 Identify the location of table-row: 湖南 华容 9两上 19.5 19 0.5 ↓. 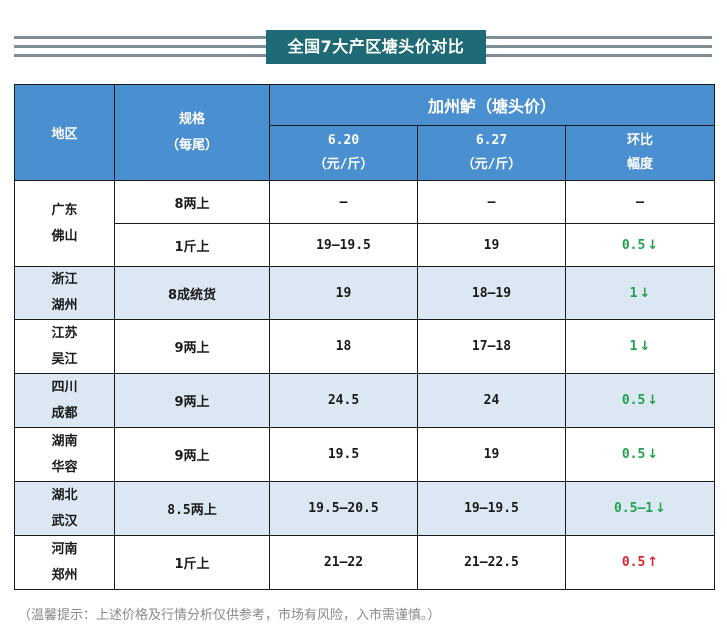
(365, 454).